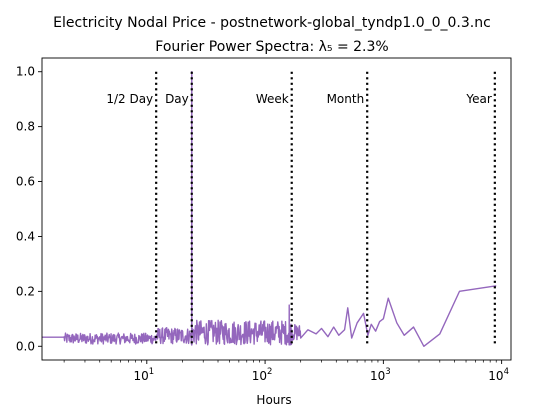 The width and height of the screenshot is (543, 417). Describe the element at coordinates (498, 375) in the screenshot. I see `x-tick-label-3: 10⁴` at that location.